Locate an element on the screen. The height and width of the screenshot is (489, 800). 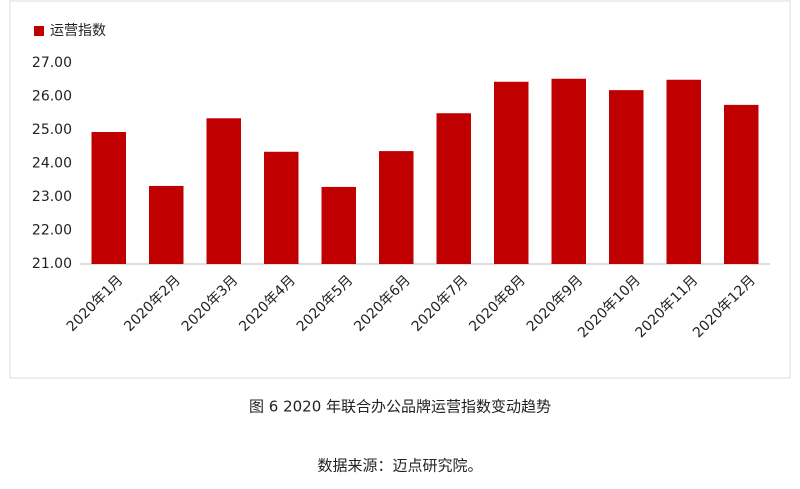
y-tick-label: 26.00 is located at coordinates (52, 97).